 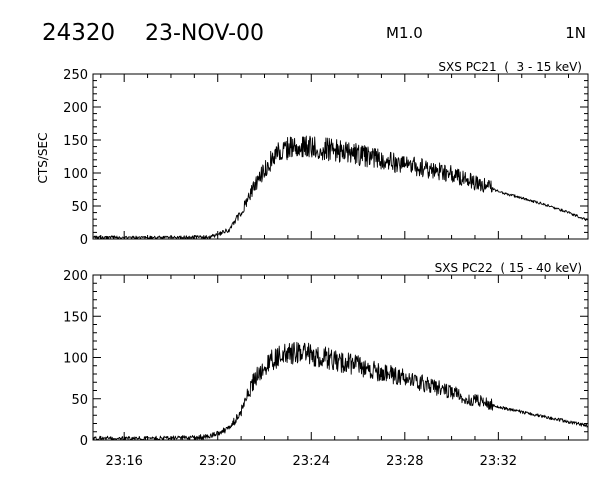 What do you see at coordinates (43, 158) in the screenshot?
I see `y-axis-label: CTS/SEC` at bounding box center [43, 158].